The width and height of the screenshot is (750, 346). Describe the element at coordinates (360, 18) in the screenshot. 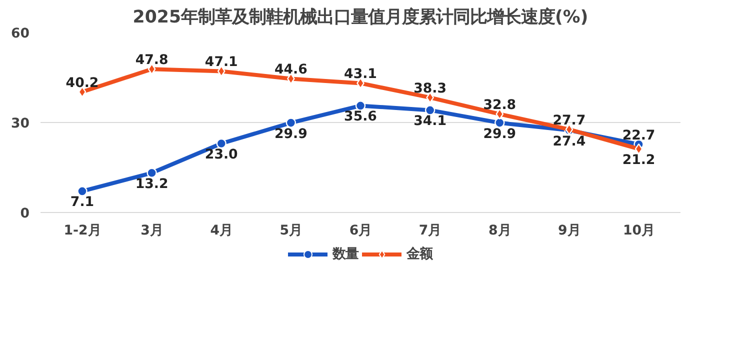

I see `chart-title: 2025年制革及制鞋机械出口量值月度累计同比增长速度(%)` at that location.